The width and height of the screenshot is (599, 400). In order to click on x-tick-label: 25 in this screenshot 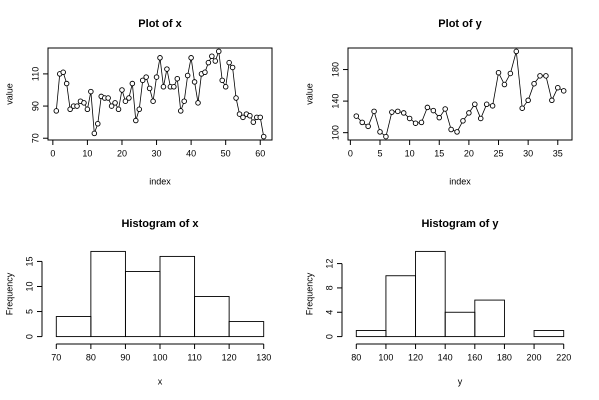, I will do `click(499, 153)`.